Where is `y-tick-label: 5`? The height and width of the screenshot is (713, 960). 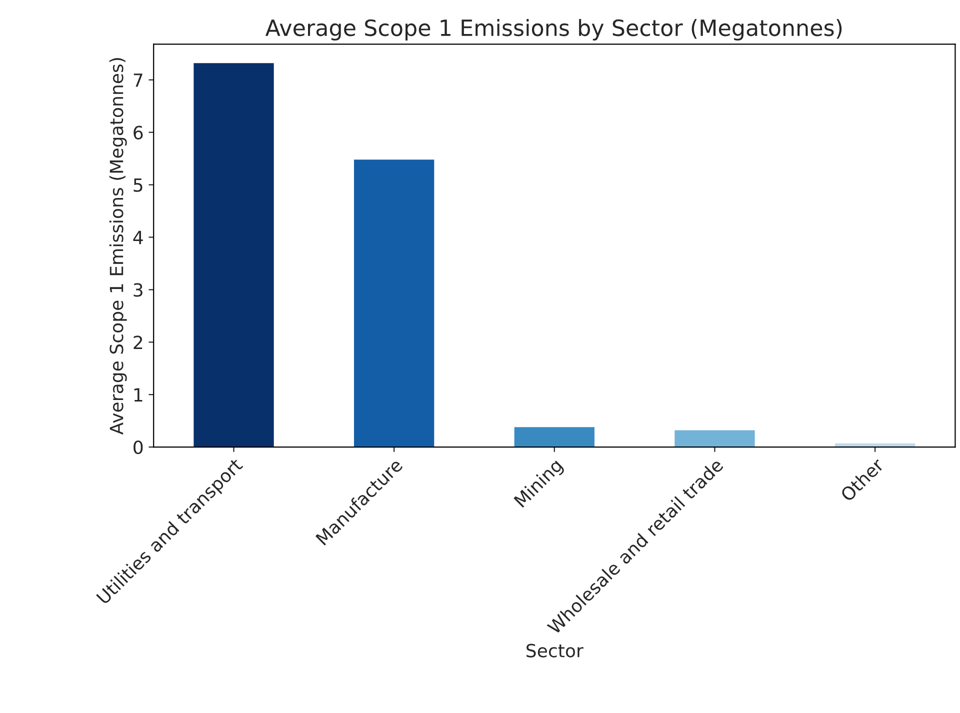
y-tick-label: 5 is located at coordinates (138, 185).